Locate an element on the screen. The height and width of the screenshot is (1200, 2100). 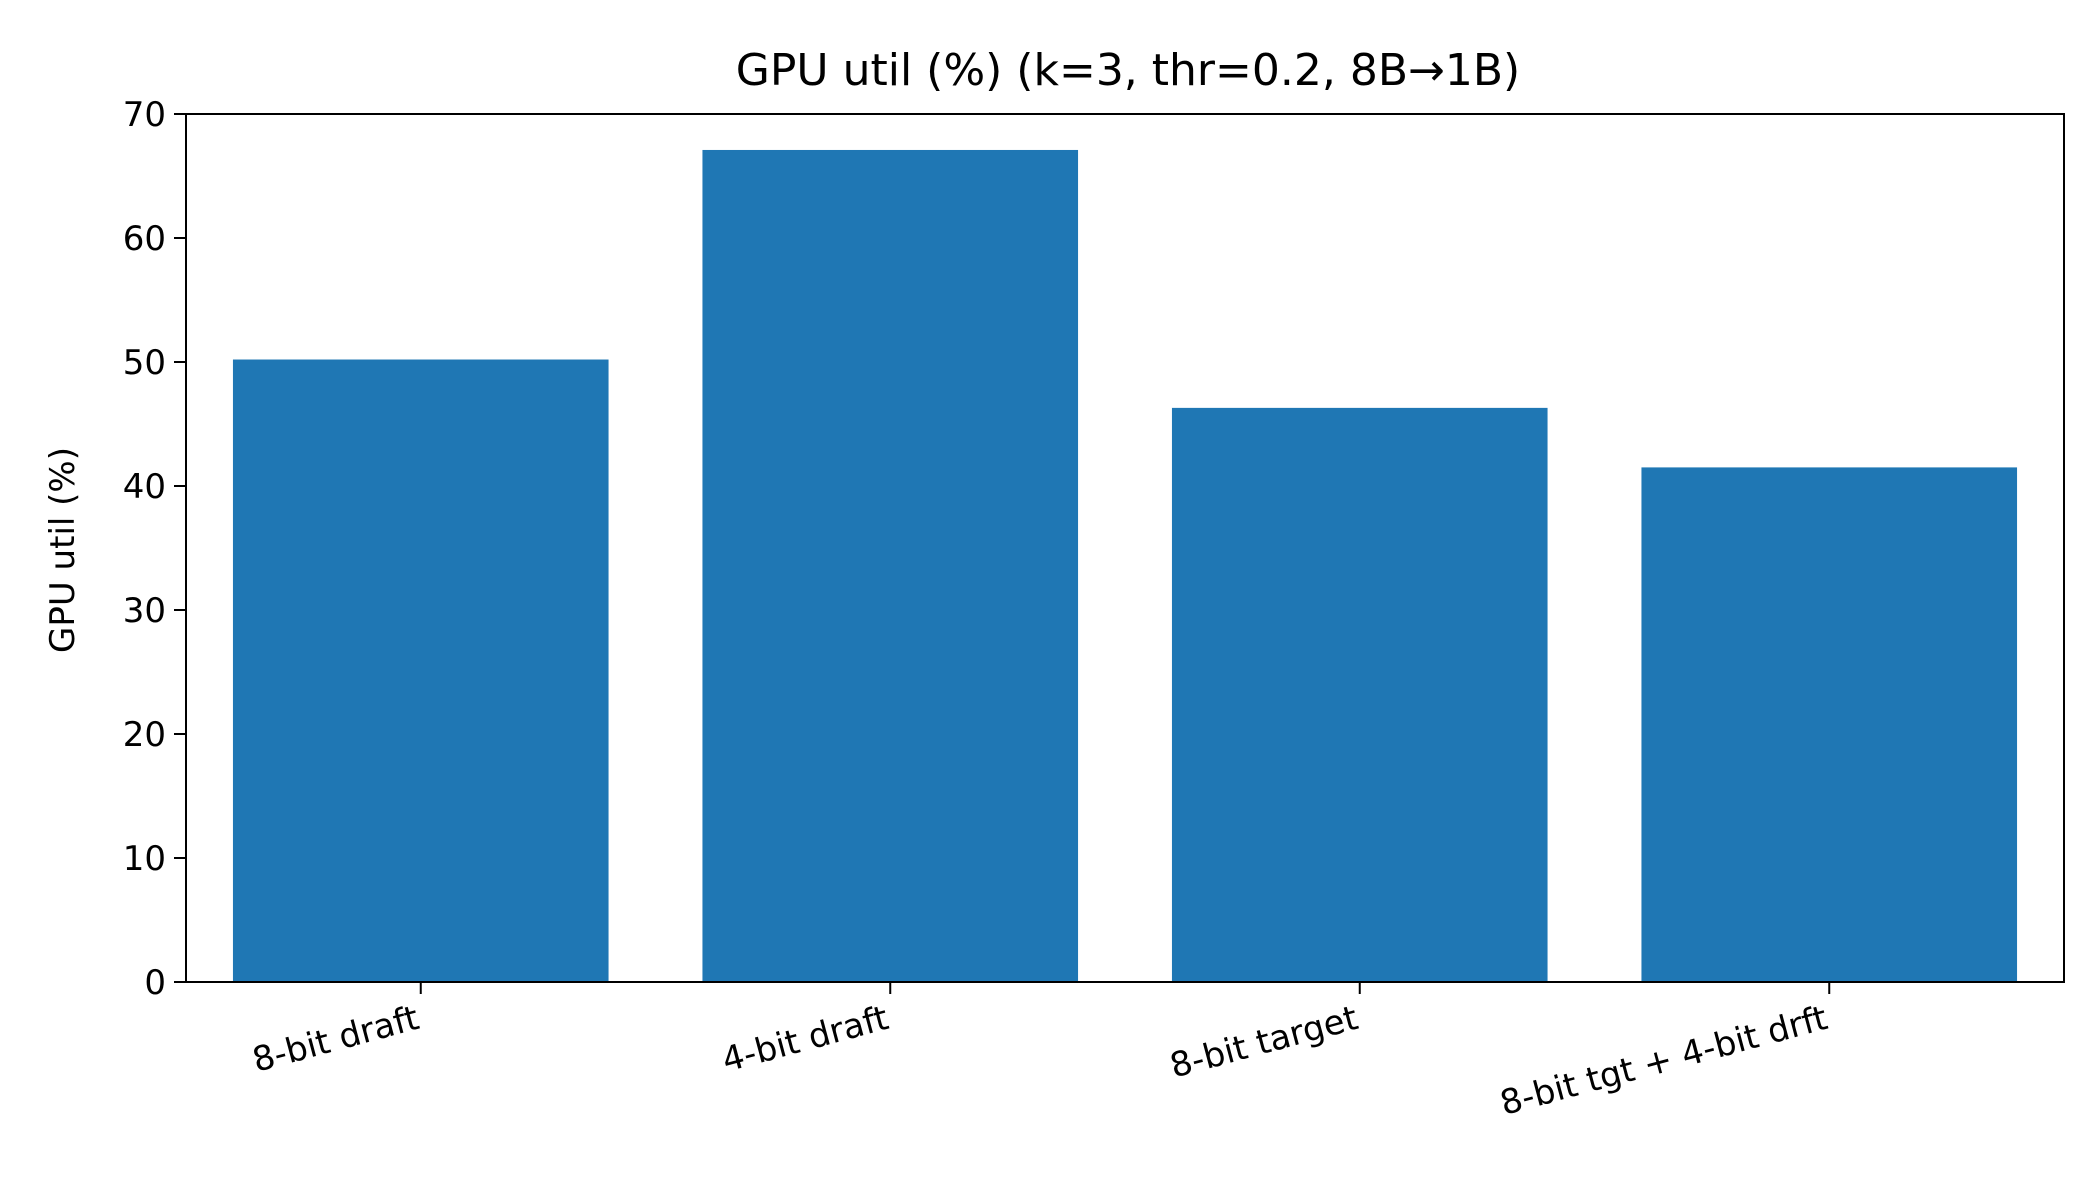
y-tick-label: 50 is located at coordinates (144, 363).